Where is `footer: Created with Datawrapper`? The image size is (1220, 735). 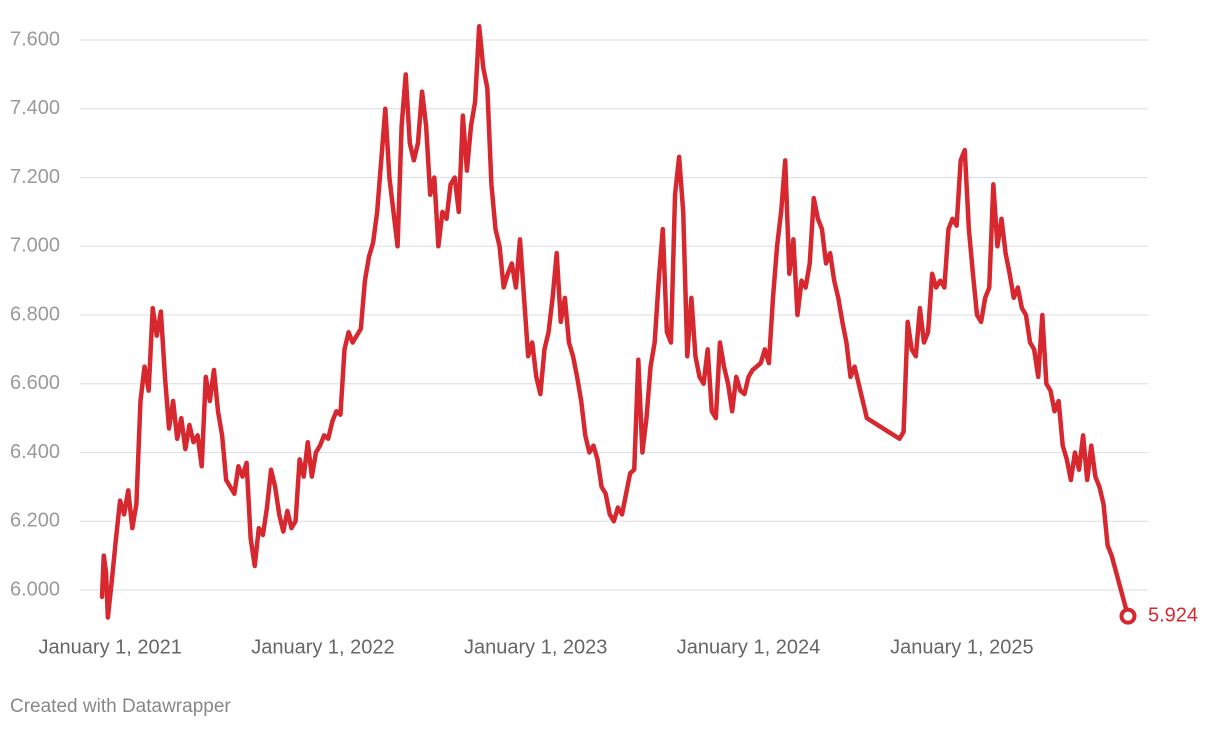
footer: Created with Datawrapper is located at coordinates (120, 706).